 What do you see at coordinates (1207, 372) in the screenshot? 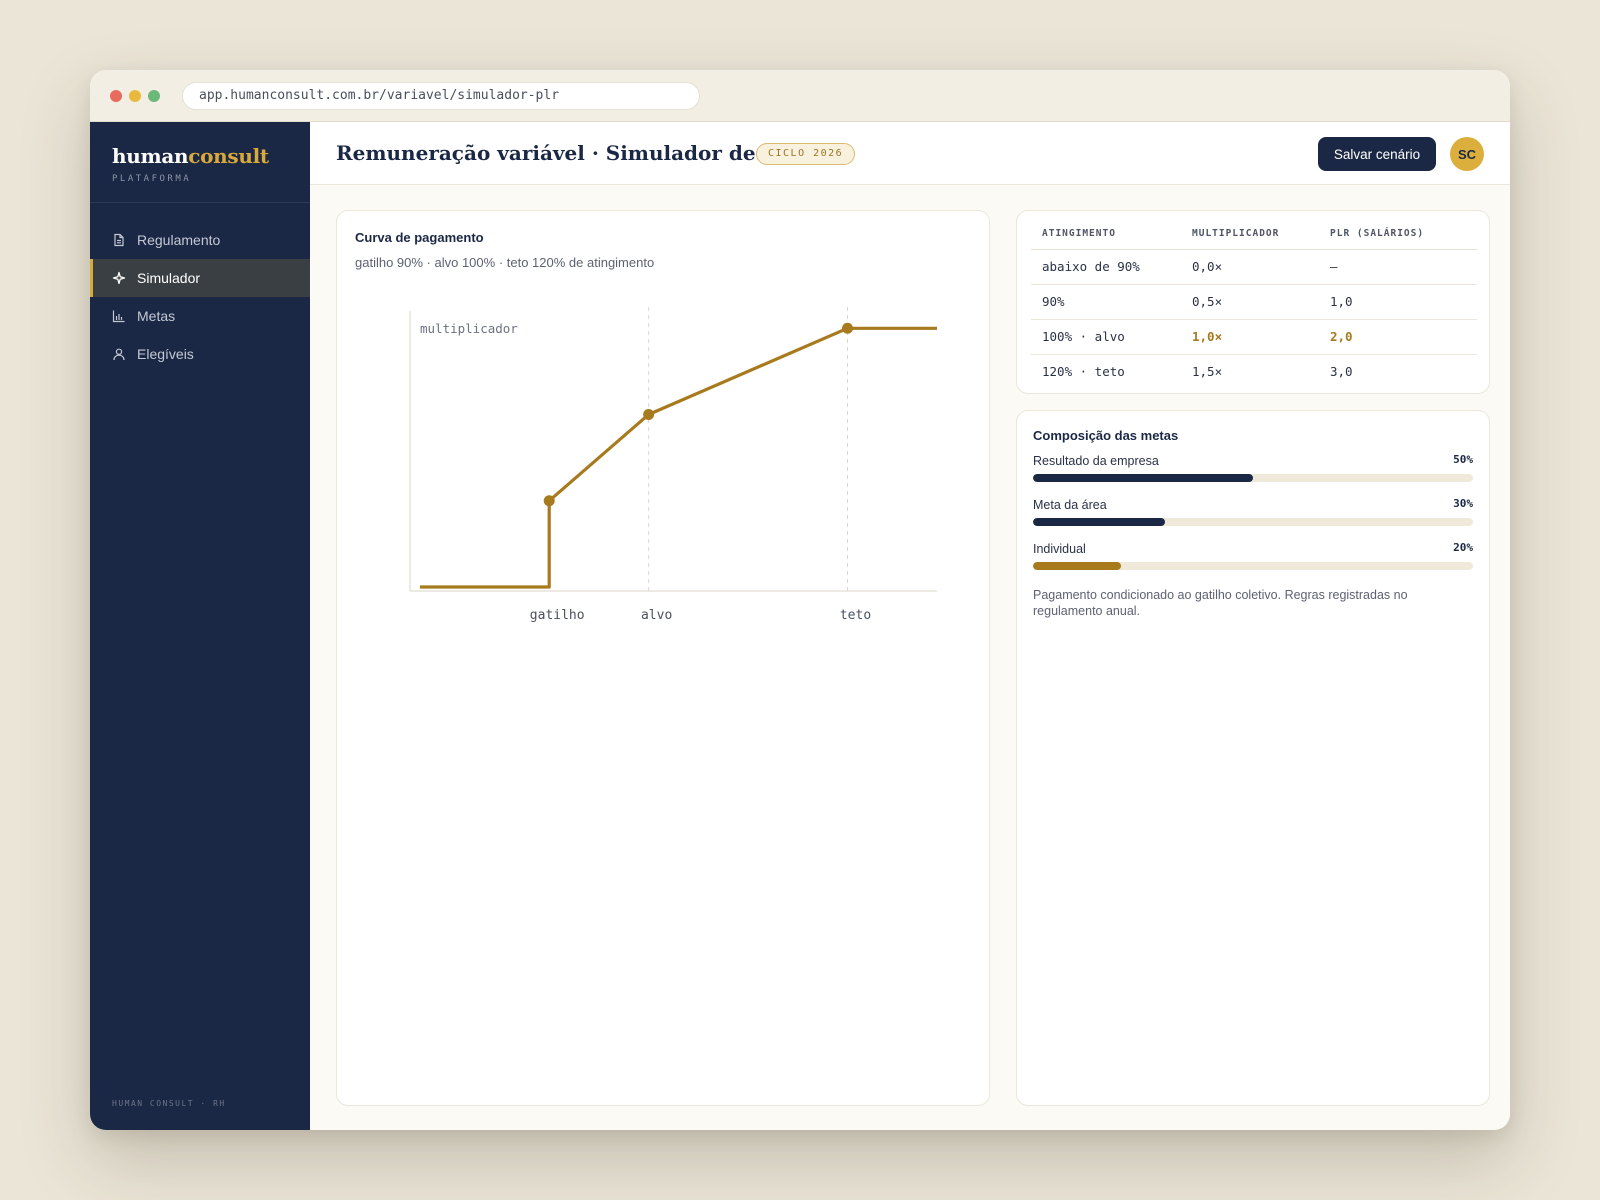
I see `table-cell: 1,5×` at bounding box center [1207, 372].